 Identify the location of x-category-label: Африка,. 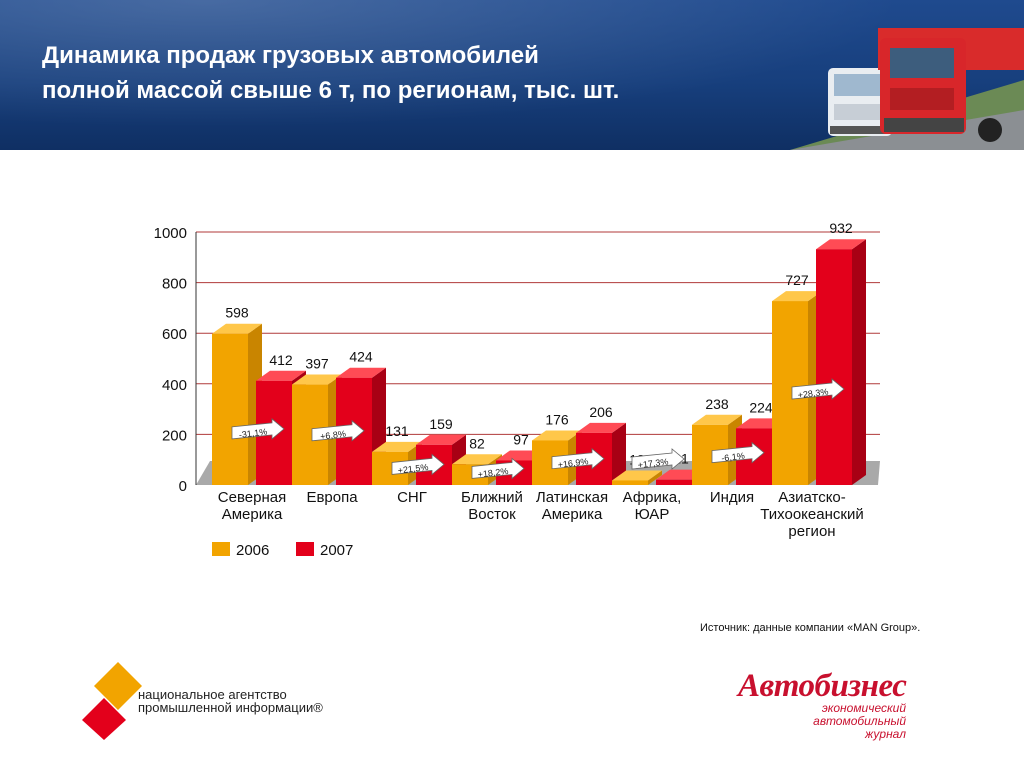
(652, 497).